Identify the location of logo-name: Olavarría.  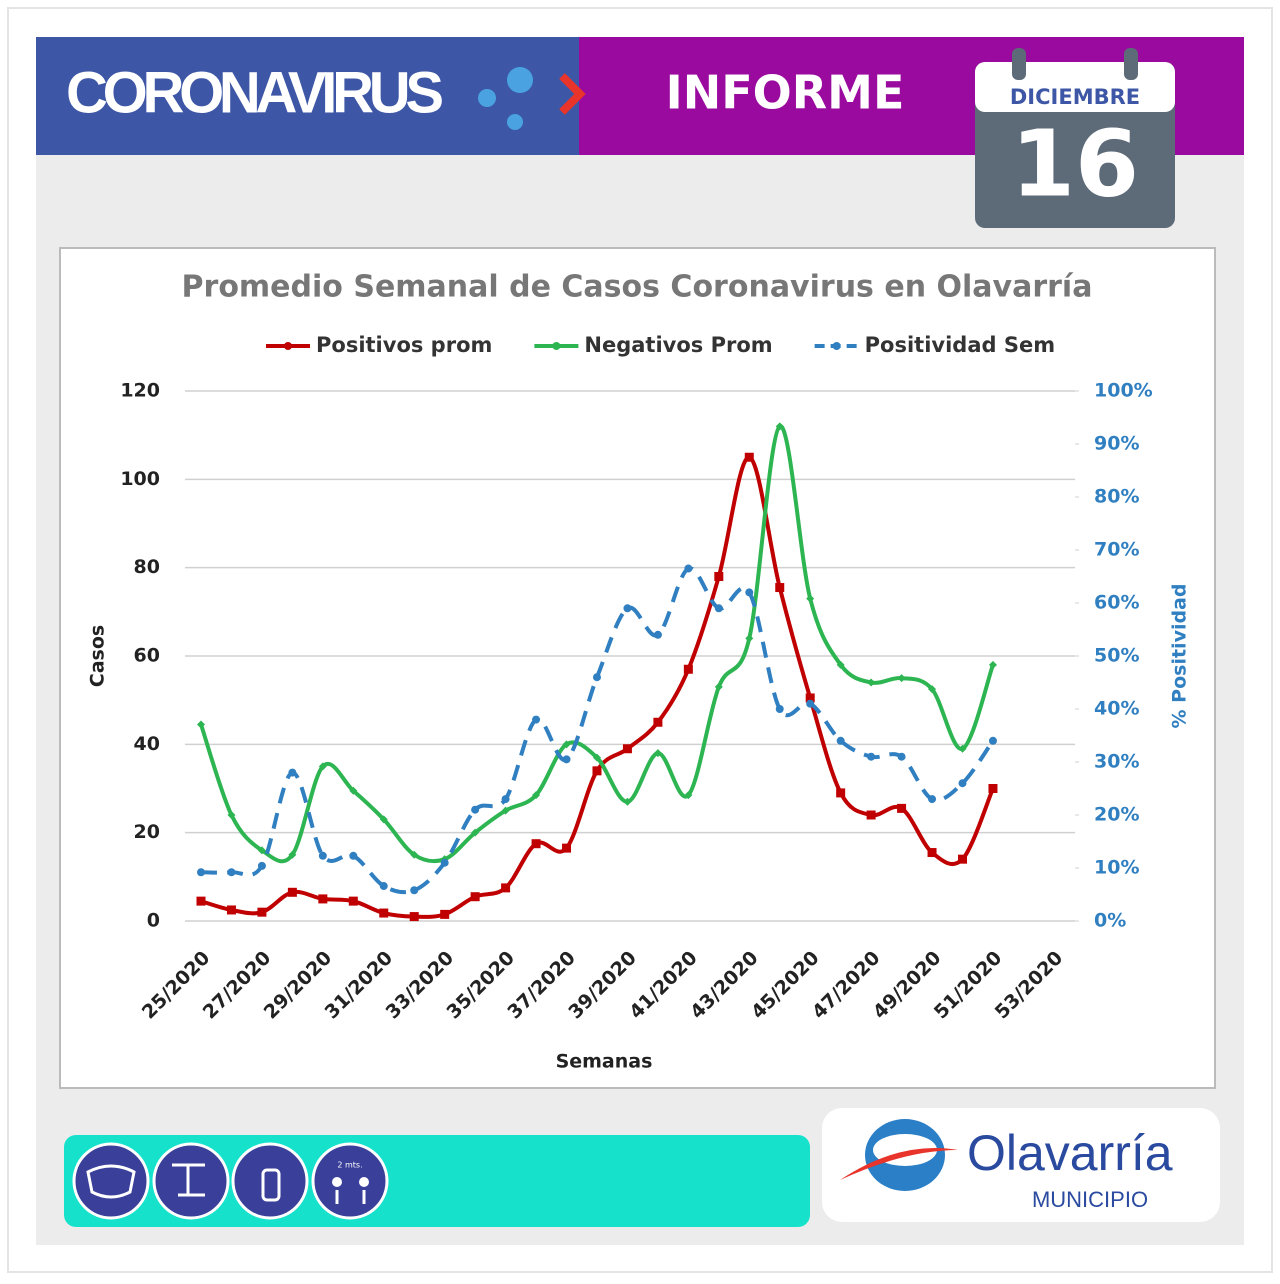
(1070, 1153).